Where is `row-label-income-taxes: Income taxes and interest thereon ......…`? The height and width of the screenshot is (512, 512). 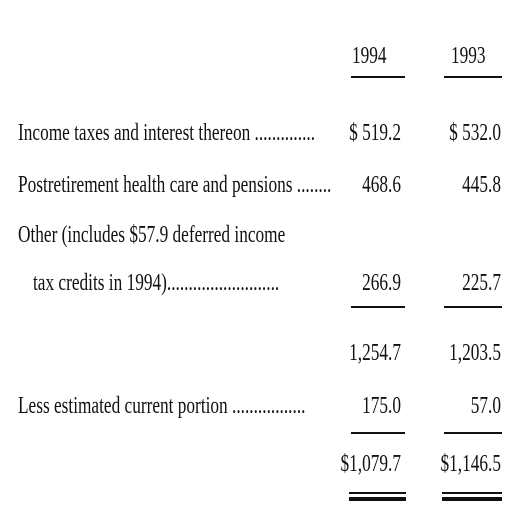 row-label-income-taxes: Income taxes and interest thereon ......… is located at coordinates (167, 133).